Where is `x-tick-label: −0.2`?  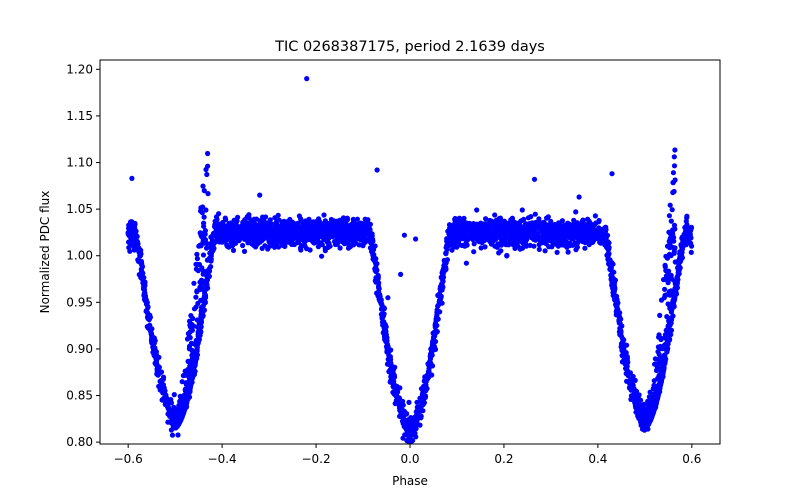
x-tick-label: −0.2 is located at coordinates (315, 459).